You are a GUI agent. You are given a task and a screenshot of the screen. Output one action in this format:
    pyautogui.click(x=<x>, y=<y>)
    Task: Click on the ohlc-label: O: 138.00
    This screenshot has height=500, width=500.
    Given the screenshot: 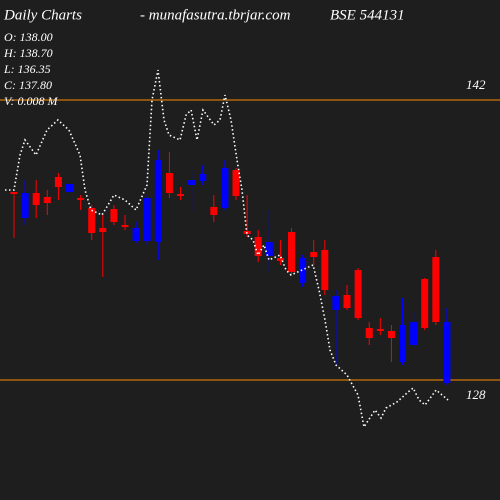 What is the action you would take?
    pyautogui.click(x=28, y=37)
    